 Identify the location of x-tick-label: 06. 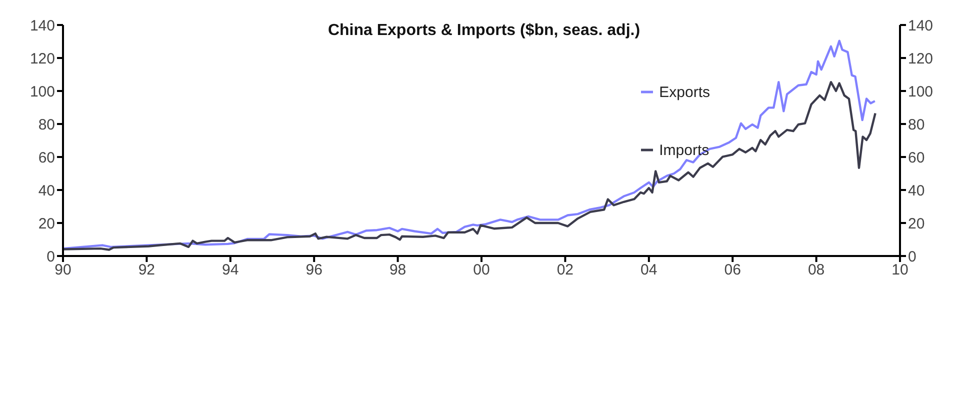
(732, 270).